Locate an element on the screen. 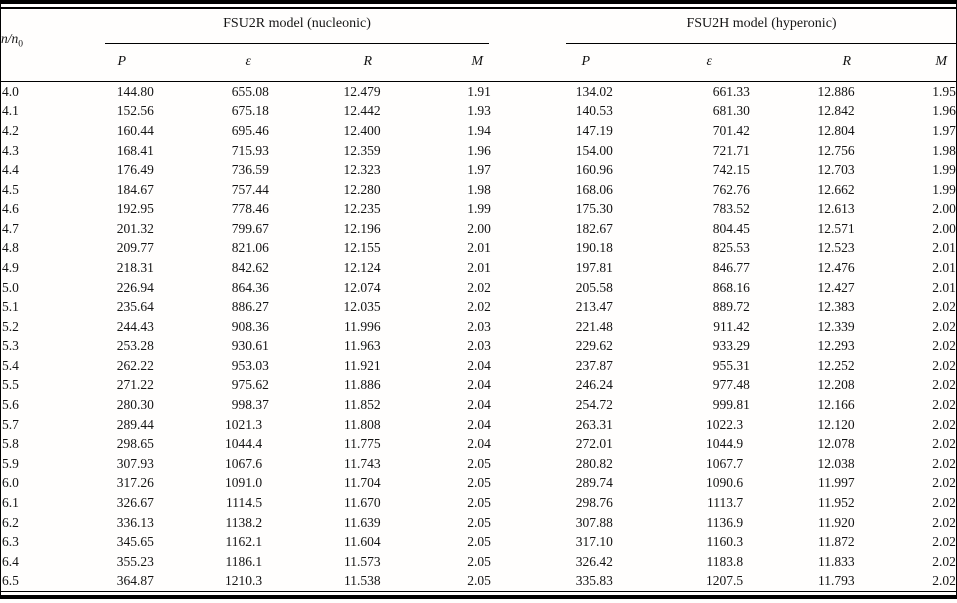 This screenshot has height=603, width=957. cell-value: 1210.3 is located at coordinates (244, 581).